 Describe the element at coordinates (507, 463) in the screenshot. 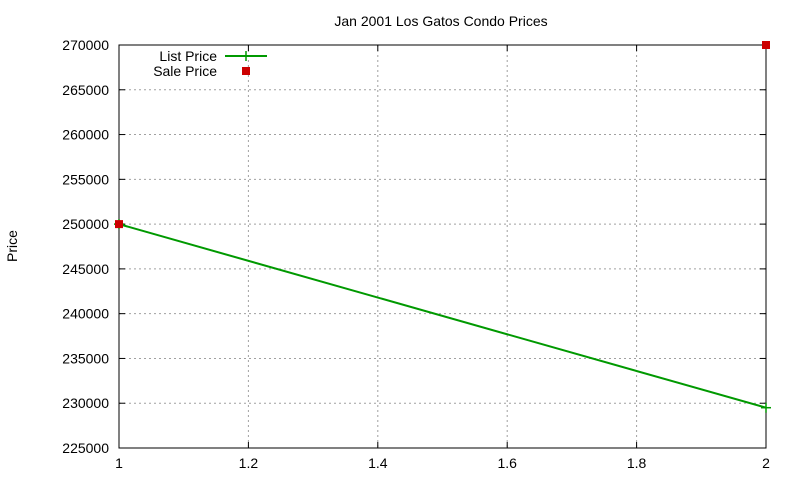

I see `x-tick-label: 1.6` at that location.